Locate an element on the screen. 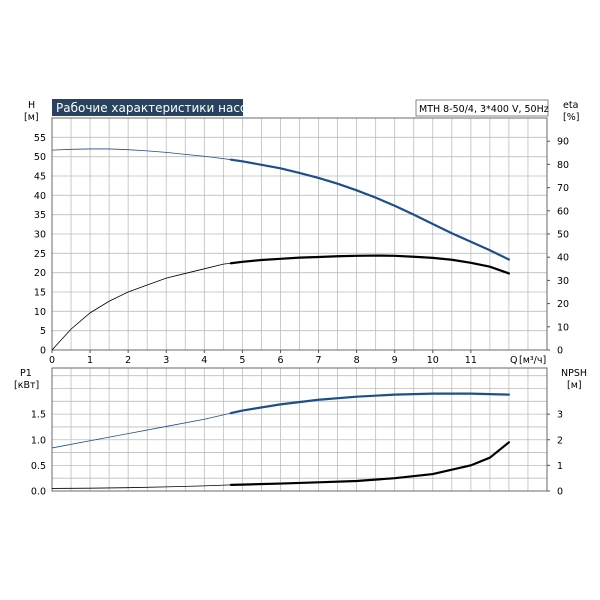 The image size is (600, 600). npsh-tick-label: 3 is located at coordinates (560, 415).